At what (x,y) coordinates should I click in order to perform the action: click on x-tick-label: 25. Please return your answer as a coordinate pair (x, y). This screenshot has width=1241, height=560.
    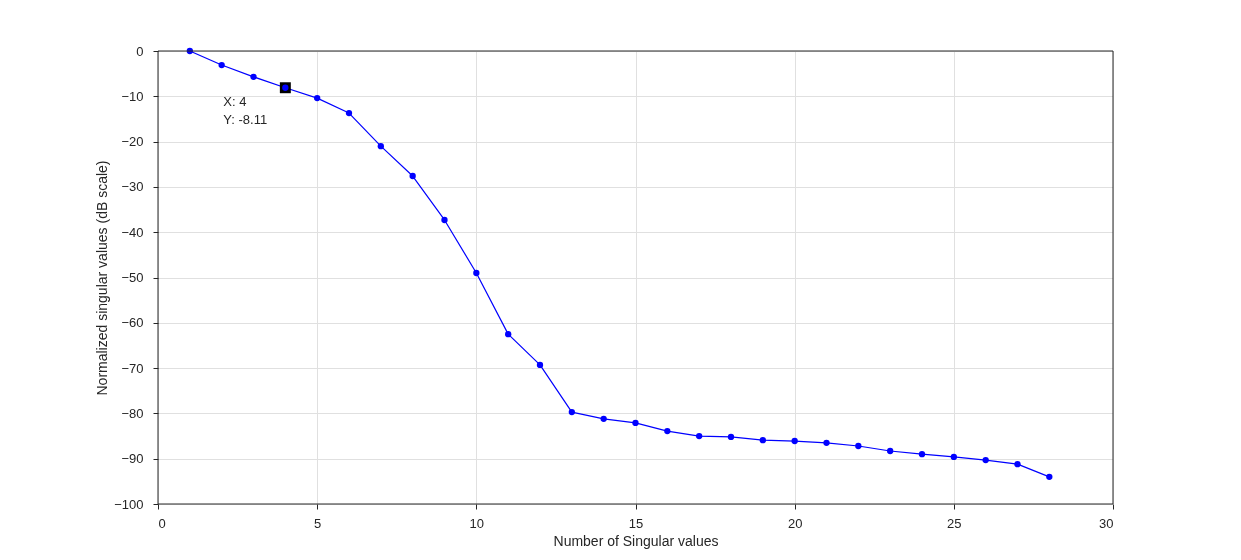
    Looking at the image, I should click on (954, 523).